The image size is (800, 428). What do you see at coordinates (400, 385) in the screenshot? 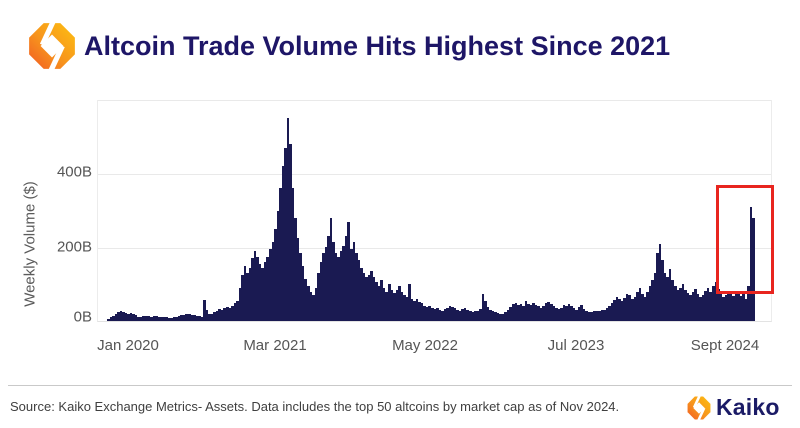
I see `footer-divider` at bounding box center [400, 385].